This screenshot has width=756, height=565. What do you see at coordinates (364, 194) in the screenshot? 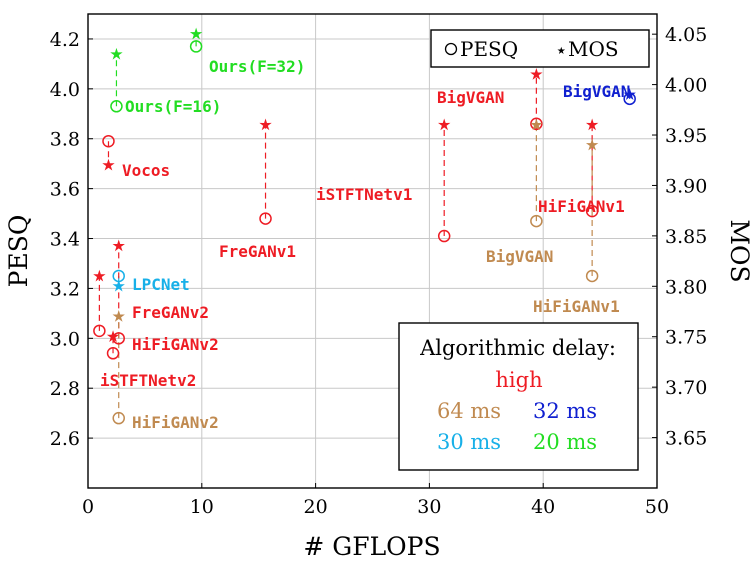
I see `label-istftnetv1: iSTFTNetv1` at bounding box center [364, 194].